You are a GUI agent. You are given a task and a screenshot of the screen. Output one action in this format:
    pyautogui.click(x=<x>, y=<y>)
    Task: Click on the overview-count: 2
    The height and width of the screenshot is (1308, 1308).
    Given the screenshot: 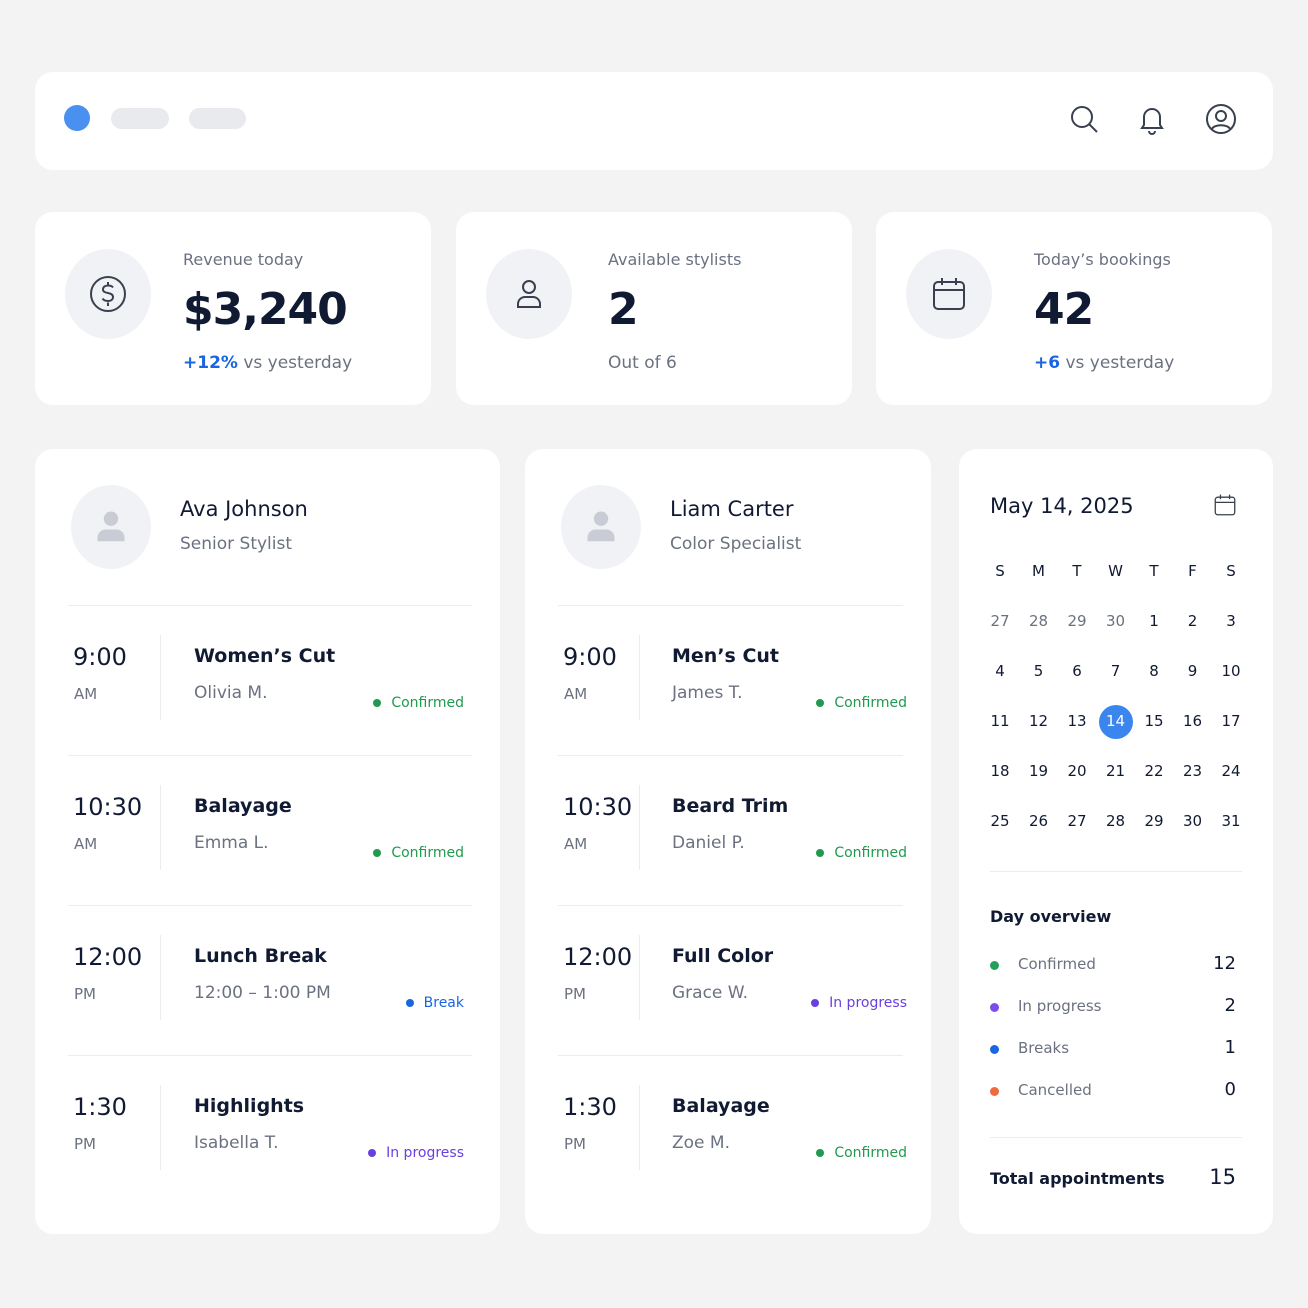 What is the action you would take?
    pyautogui.click(x=1230, y=1005)
    